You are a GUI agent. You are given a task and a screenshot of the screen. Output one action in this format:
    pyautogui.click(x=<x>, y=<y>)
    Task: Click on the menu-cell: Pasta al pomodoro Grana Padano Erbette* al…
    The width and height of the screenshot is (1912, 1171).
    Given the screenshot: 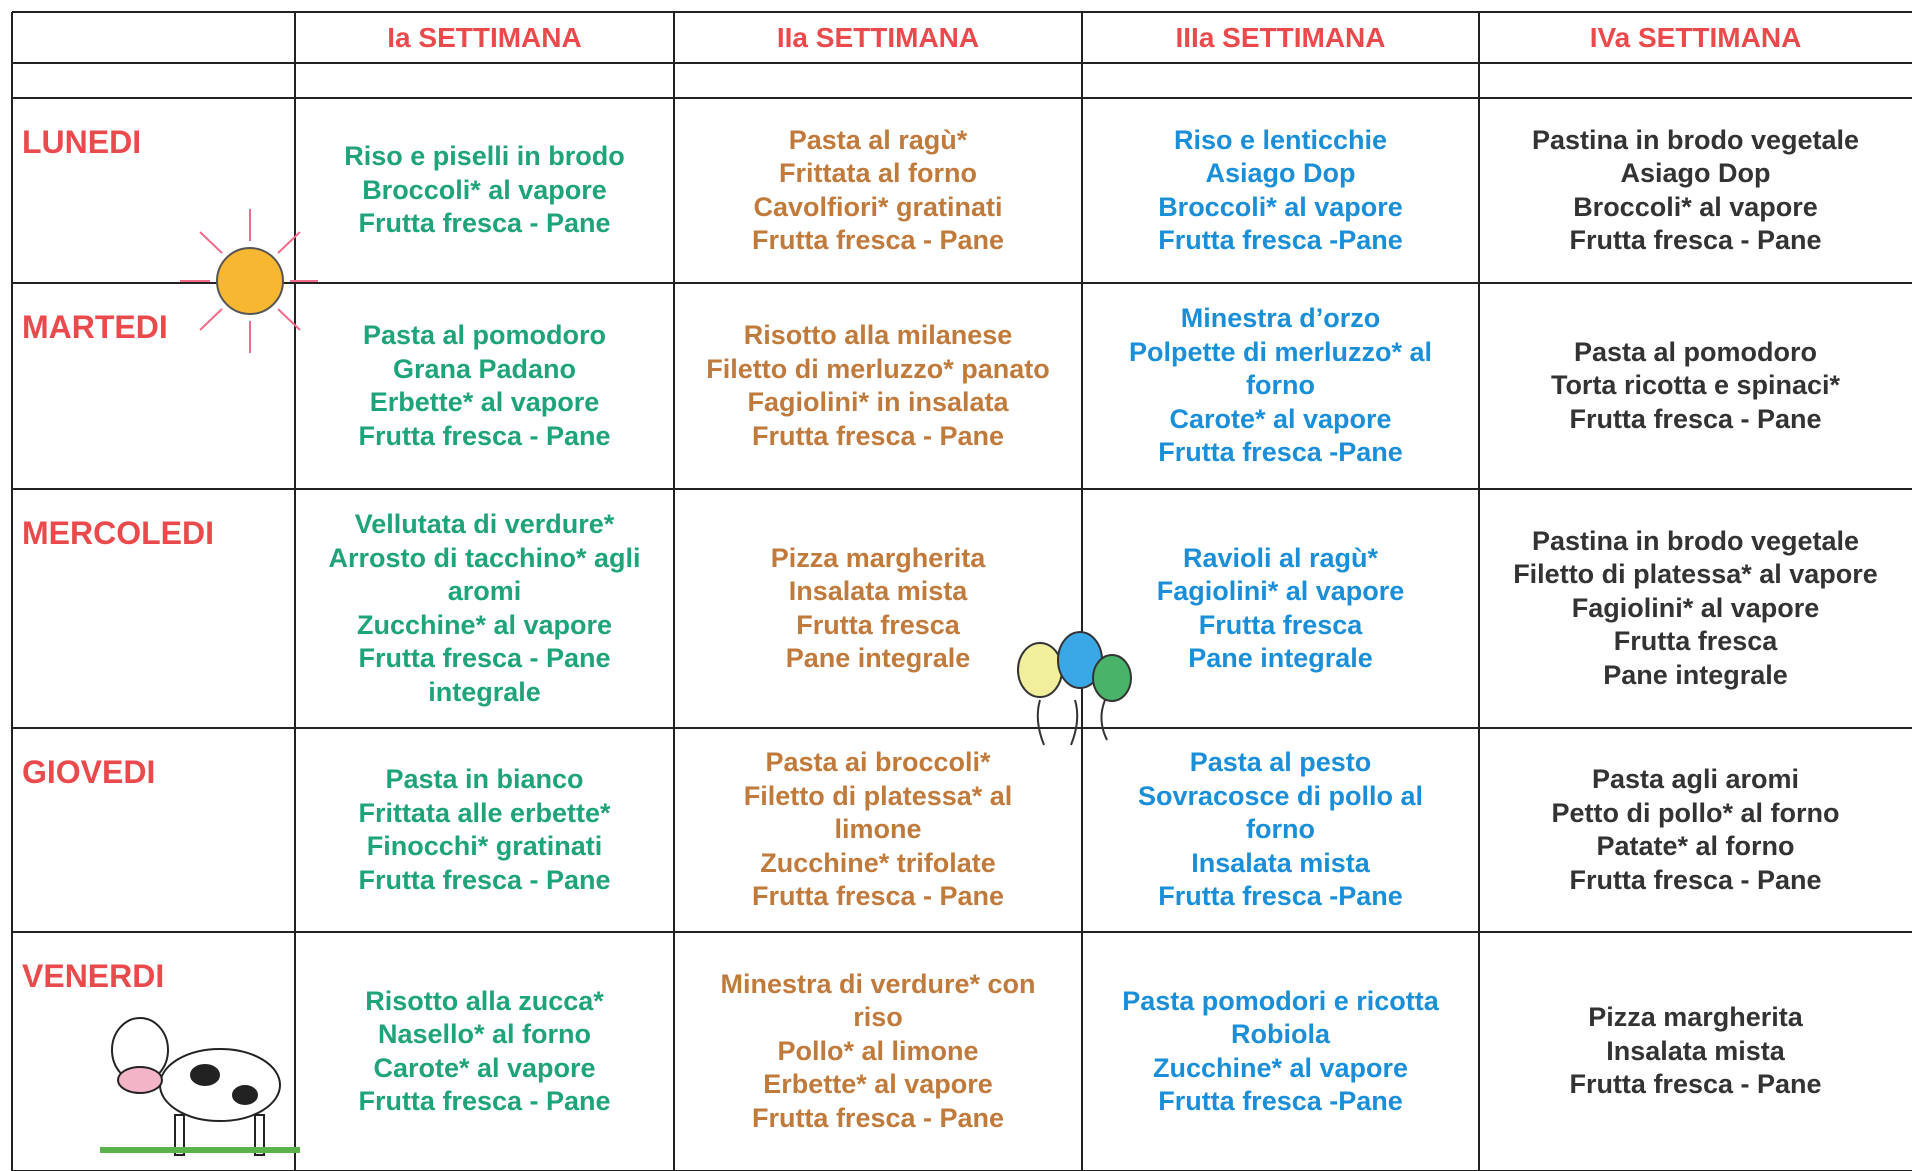 What is the action you would take?
    pyautogui.click(x=484, y=386)
    